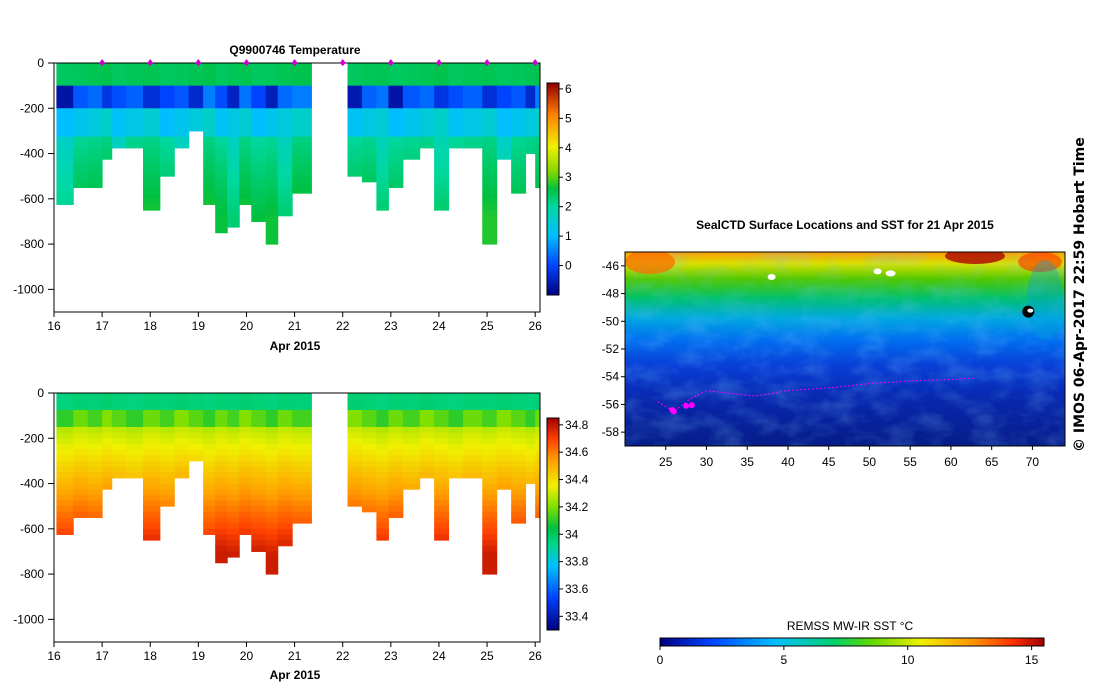  What do you see at coordinates (611, 404) in the screenshot?
I see `map-y-tick-label: -56` at bounding box center [611, 404].